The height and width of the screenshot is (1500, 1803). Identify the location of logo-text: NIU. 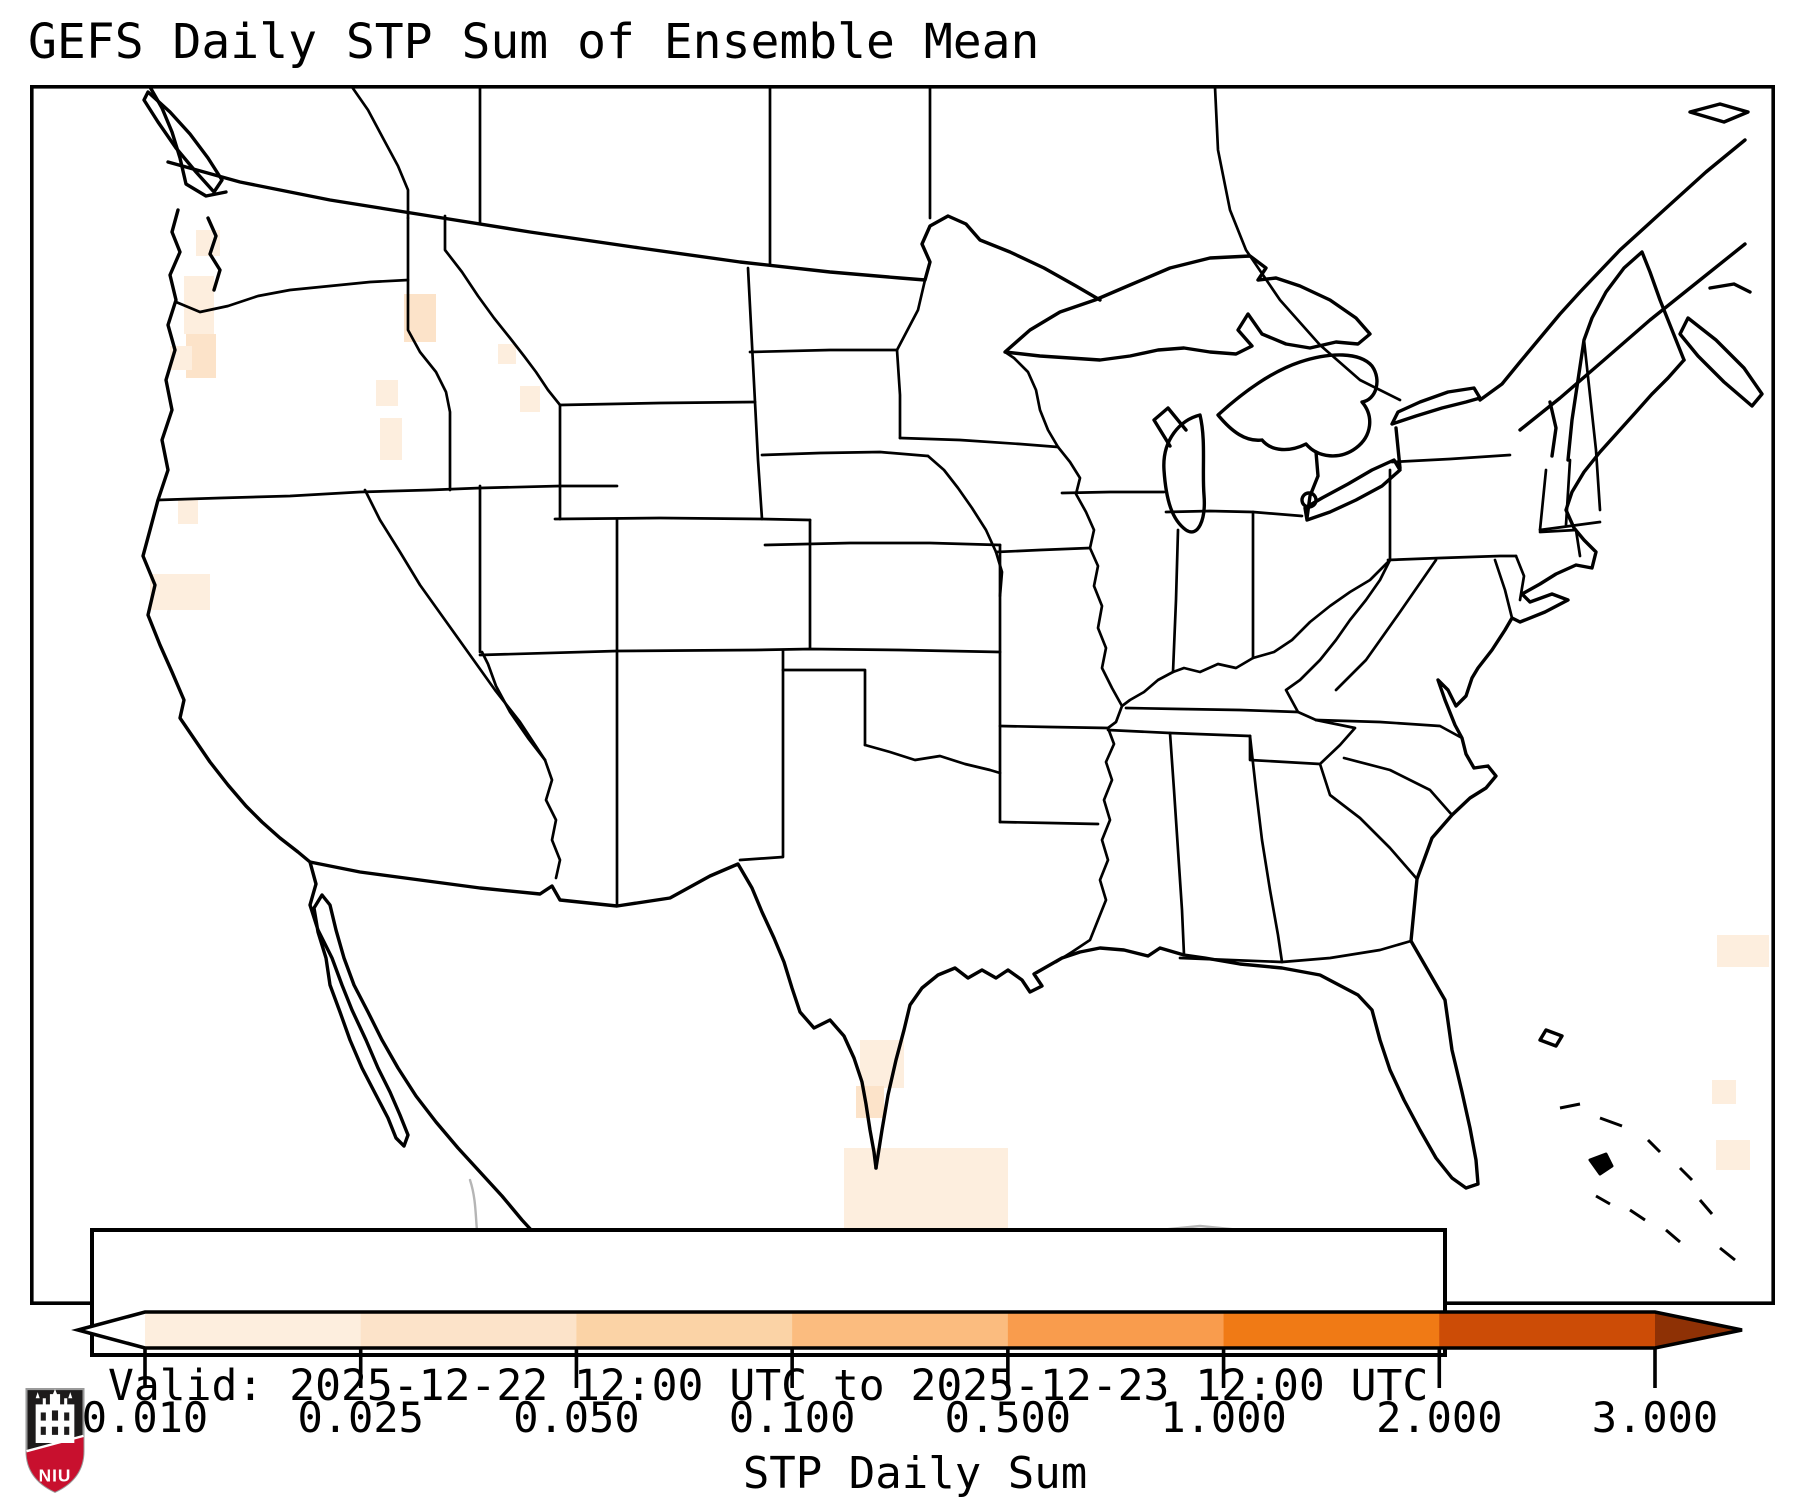
(55, 1476).